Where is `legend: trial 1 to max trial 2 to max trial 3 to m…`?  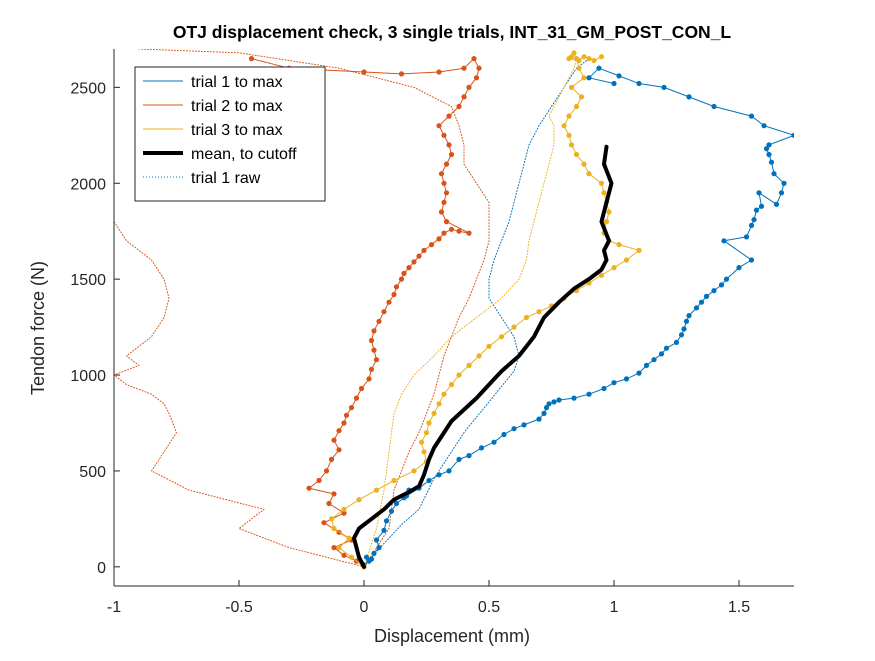
legend: trial 1 to max trial 2 to max trial 3 to m… is located at coordinates (230, 134).